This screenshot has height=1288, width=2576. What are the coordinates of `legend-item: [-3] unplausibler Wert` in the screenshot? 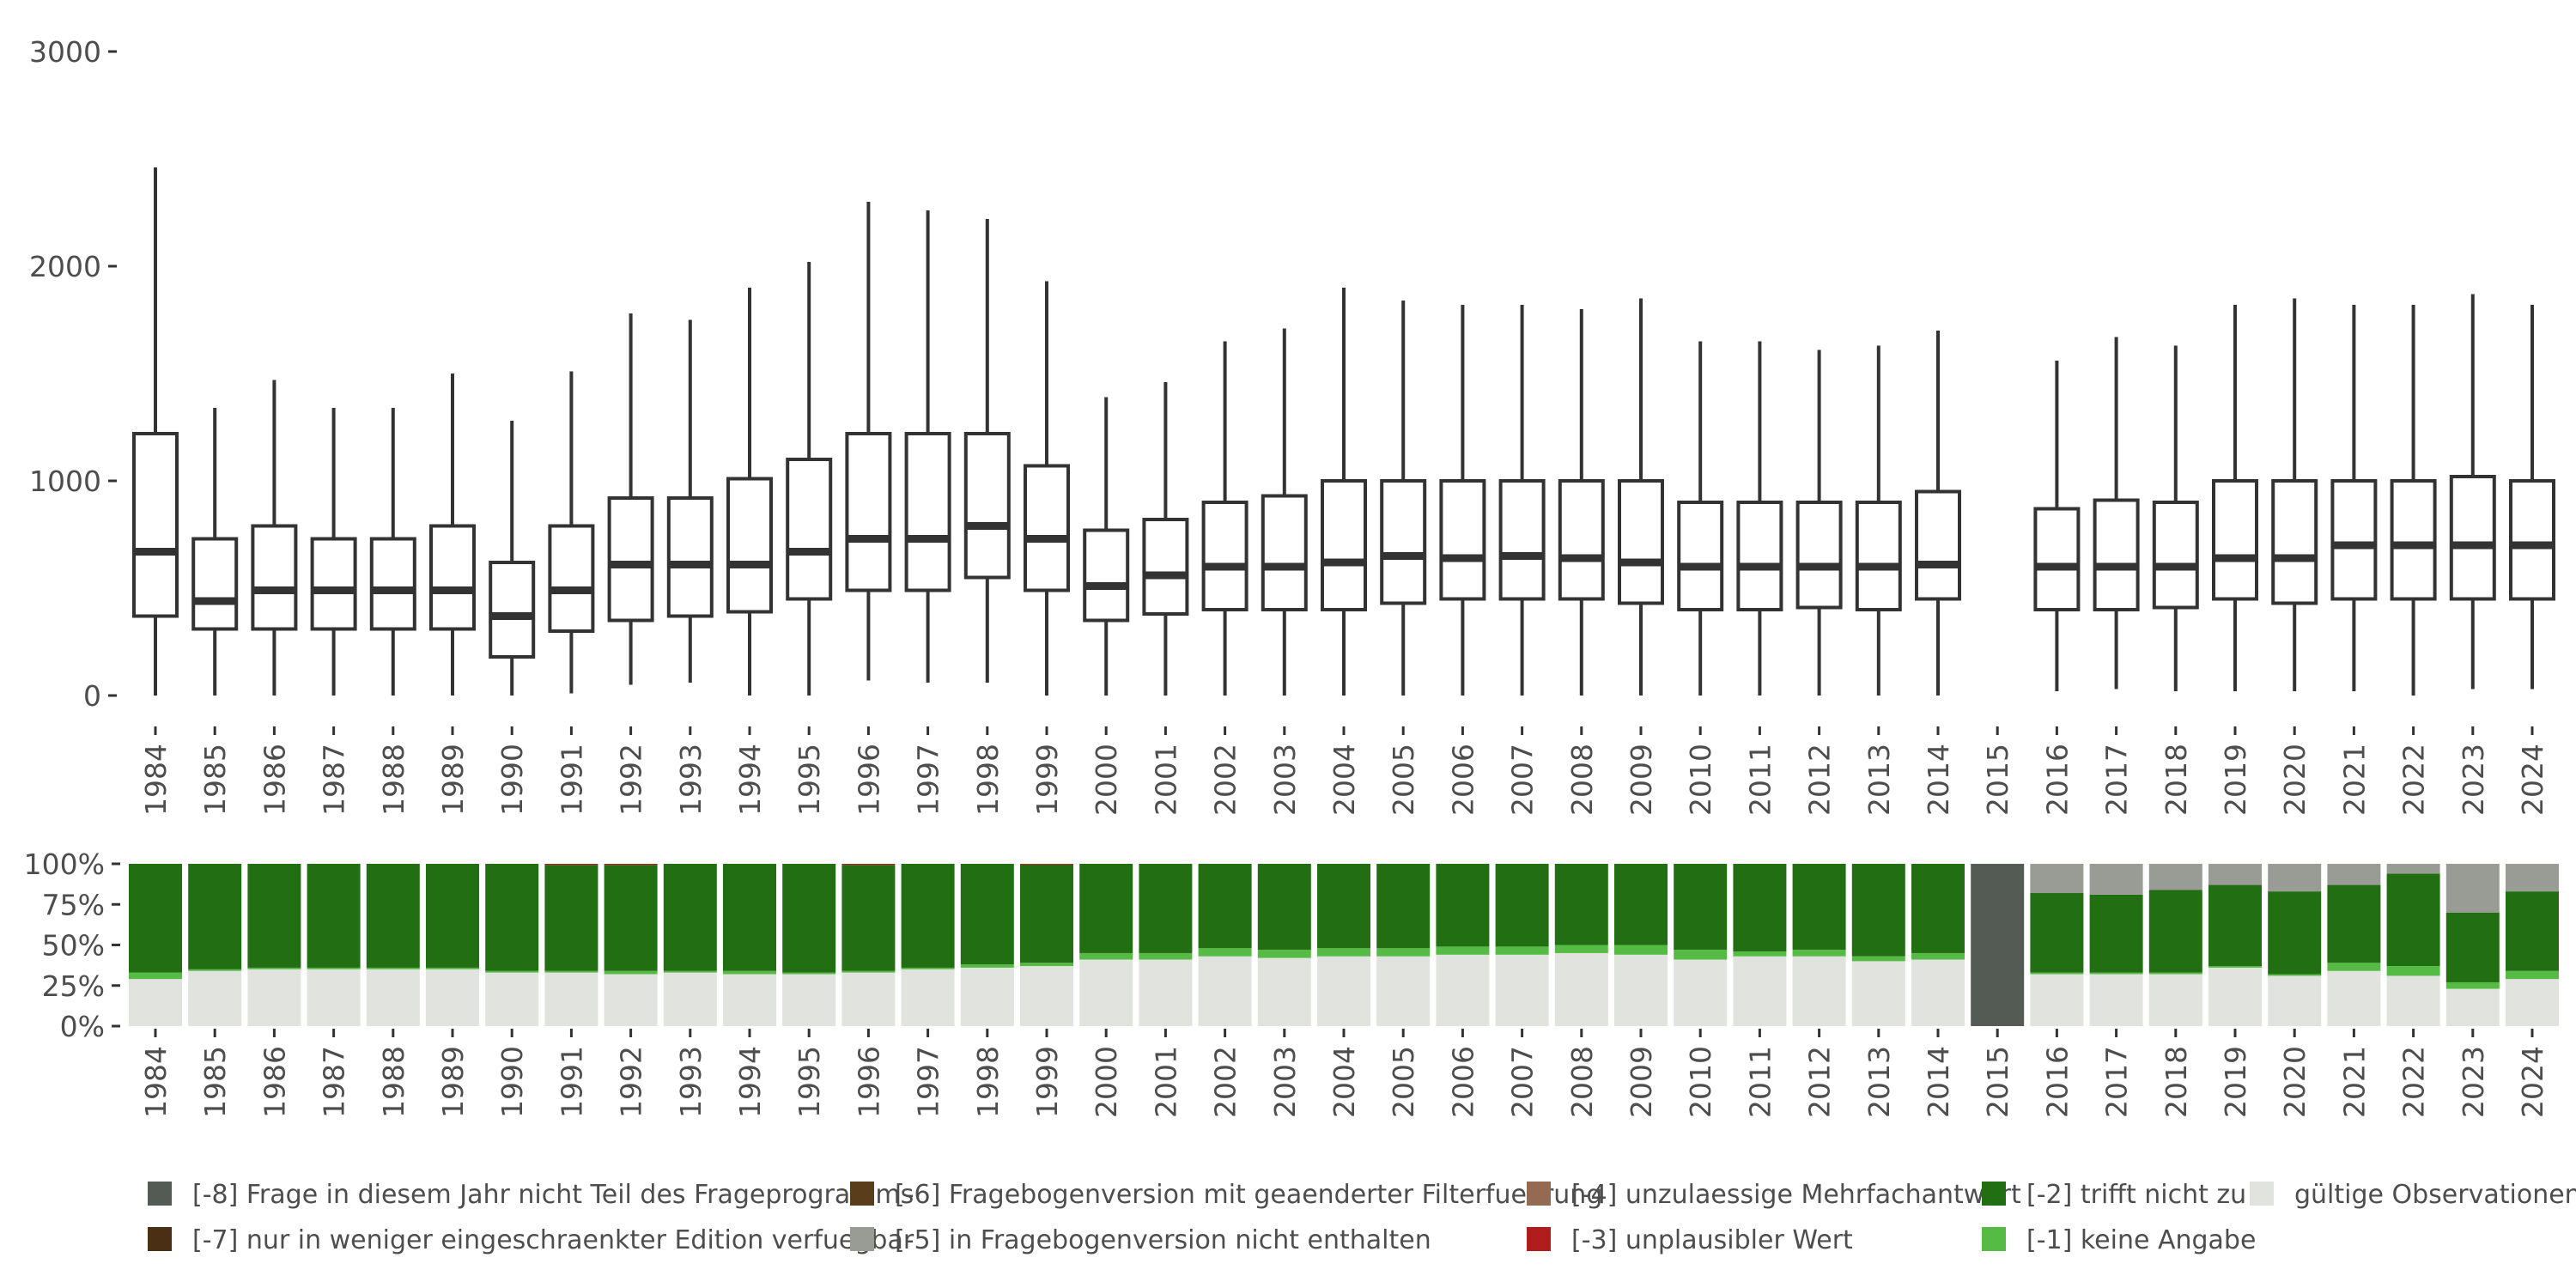 It's located at (1690, 1240).